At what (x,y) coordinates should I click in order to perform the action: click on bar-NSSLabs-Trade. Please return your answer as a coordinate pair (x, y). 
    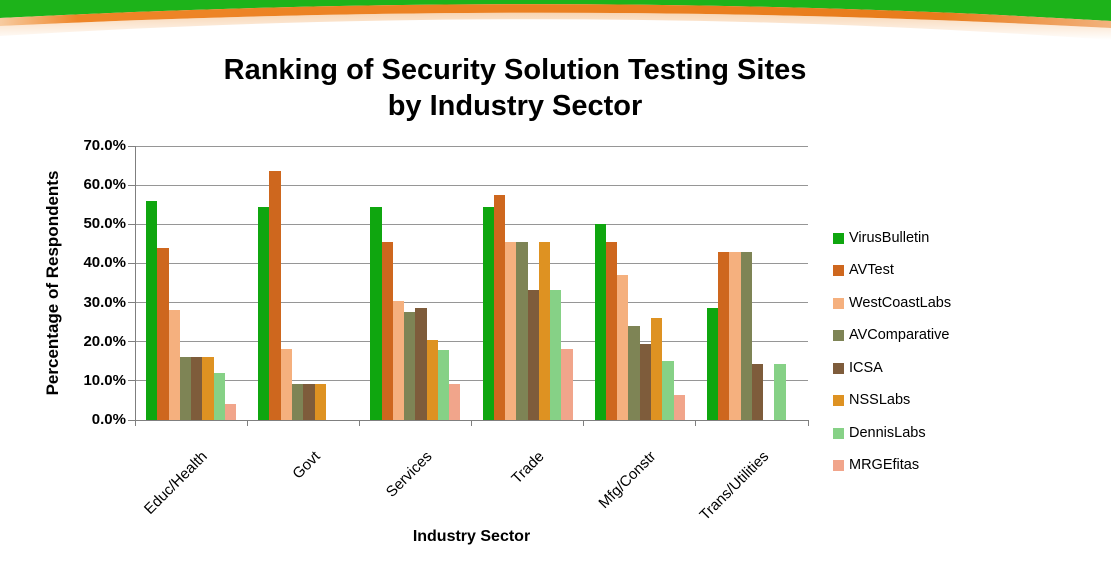
    Looking at the image, I should click on (544, 330).